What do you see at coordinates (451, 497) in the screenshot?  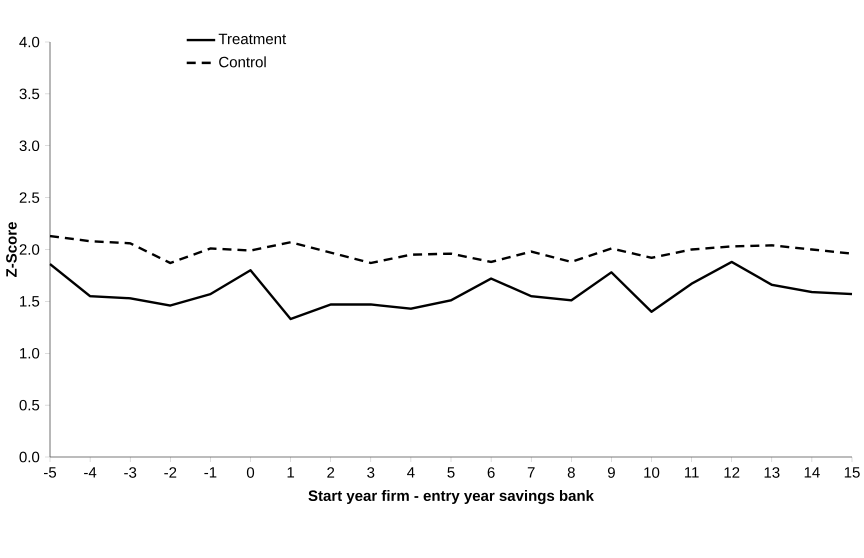 I see `x-axis-title: Start year firm - entry year savings bank` at bounding box center [451, 497].